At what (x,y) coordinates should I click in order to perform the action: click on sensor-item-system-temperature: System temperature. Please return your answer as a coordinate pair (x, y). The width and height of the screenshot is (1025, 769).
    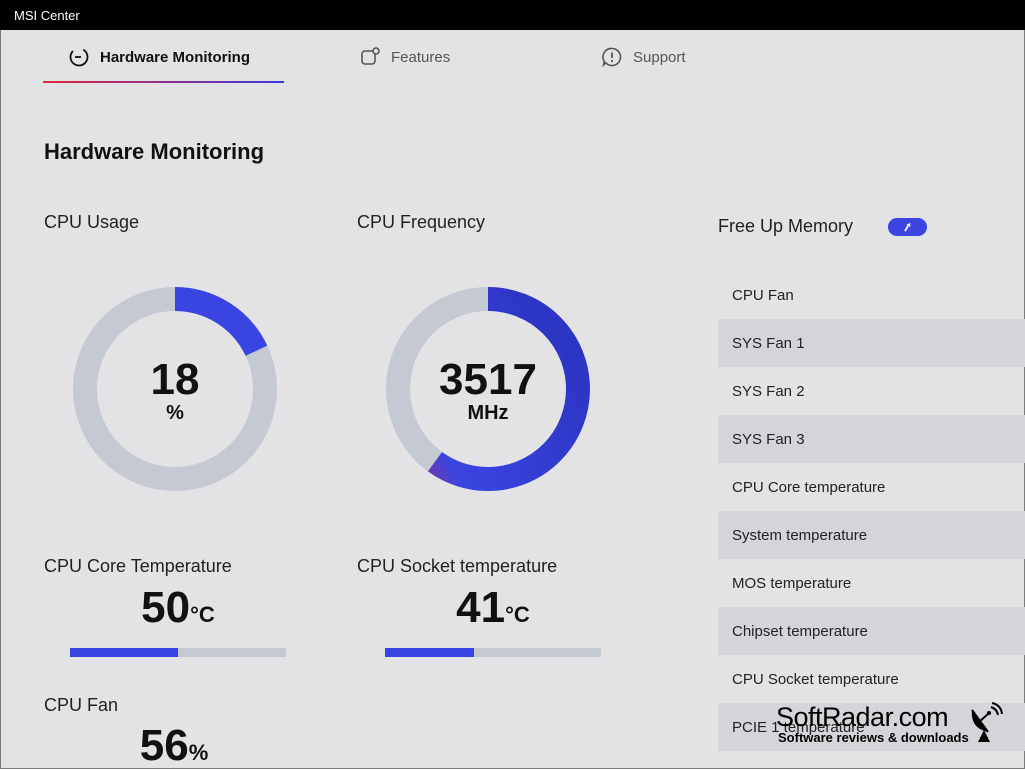
    Looking at the image, I should click on (871, 535).